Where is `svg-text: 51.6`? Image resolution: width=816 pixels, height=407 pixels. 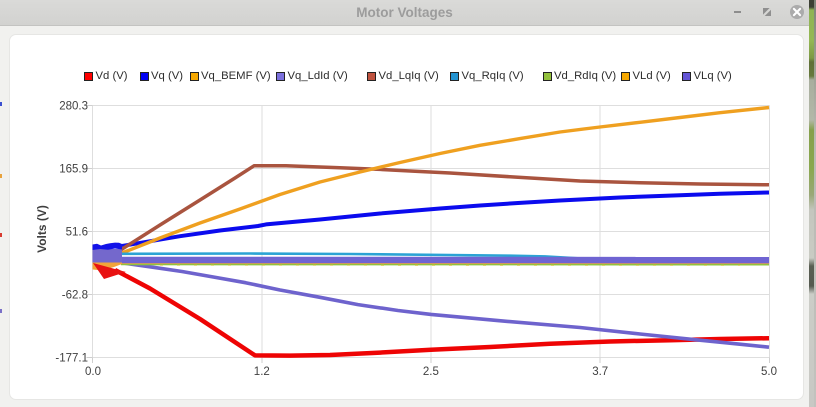
svg-text: 51.6 is located at coordinates (77, 233).